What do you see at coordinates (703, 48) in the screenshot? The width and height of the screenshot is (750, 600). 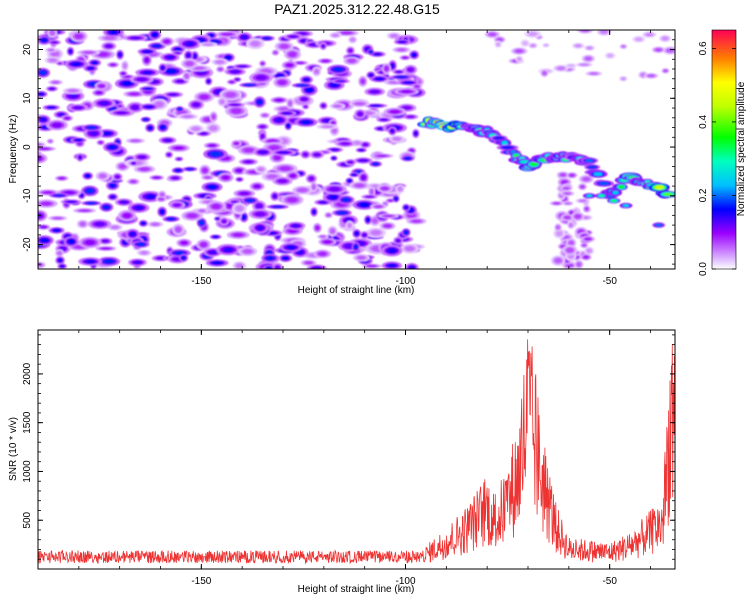 I see `colorbar-tick-label: 0.6` at bounding box center [703, 48].